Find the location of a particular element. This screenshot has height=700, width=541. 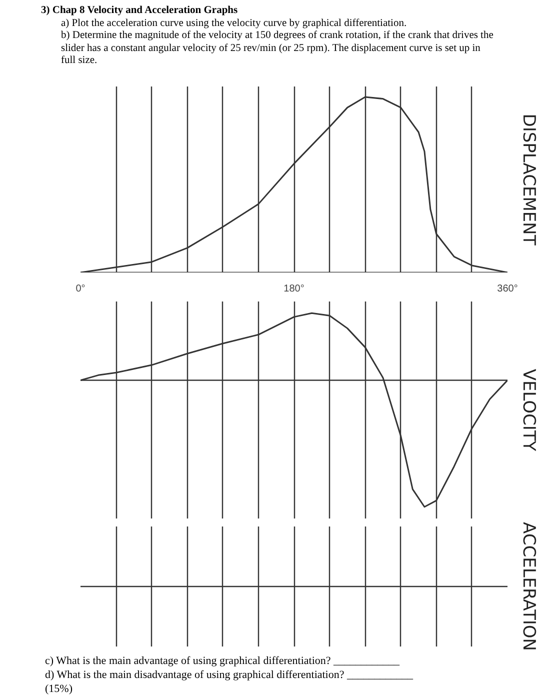

y-axis-title: VELOCITY is located at coordinates (528, 410).